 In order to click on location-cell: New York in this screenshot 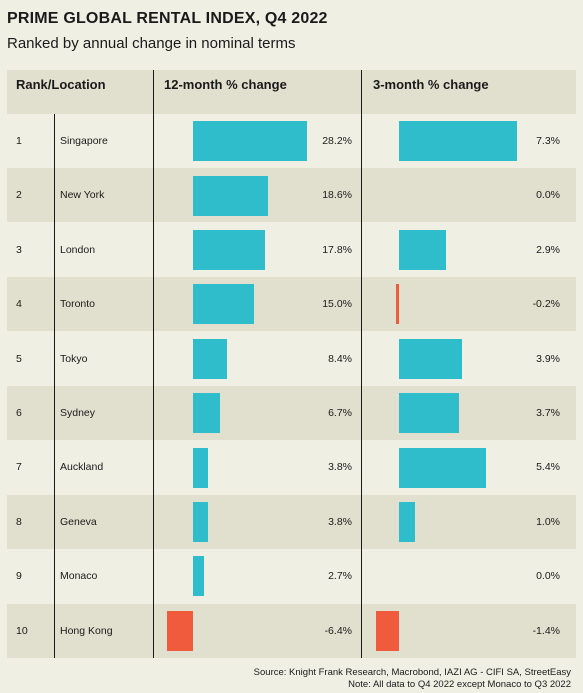, I will do `click(82, 195)`.